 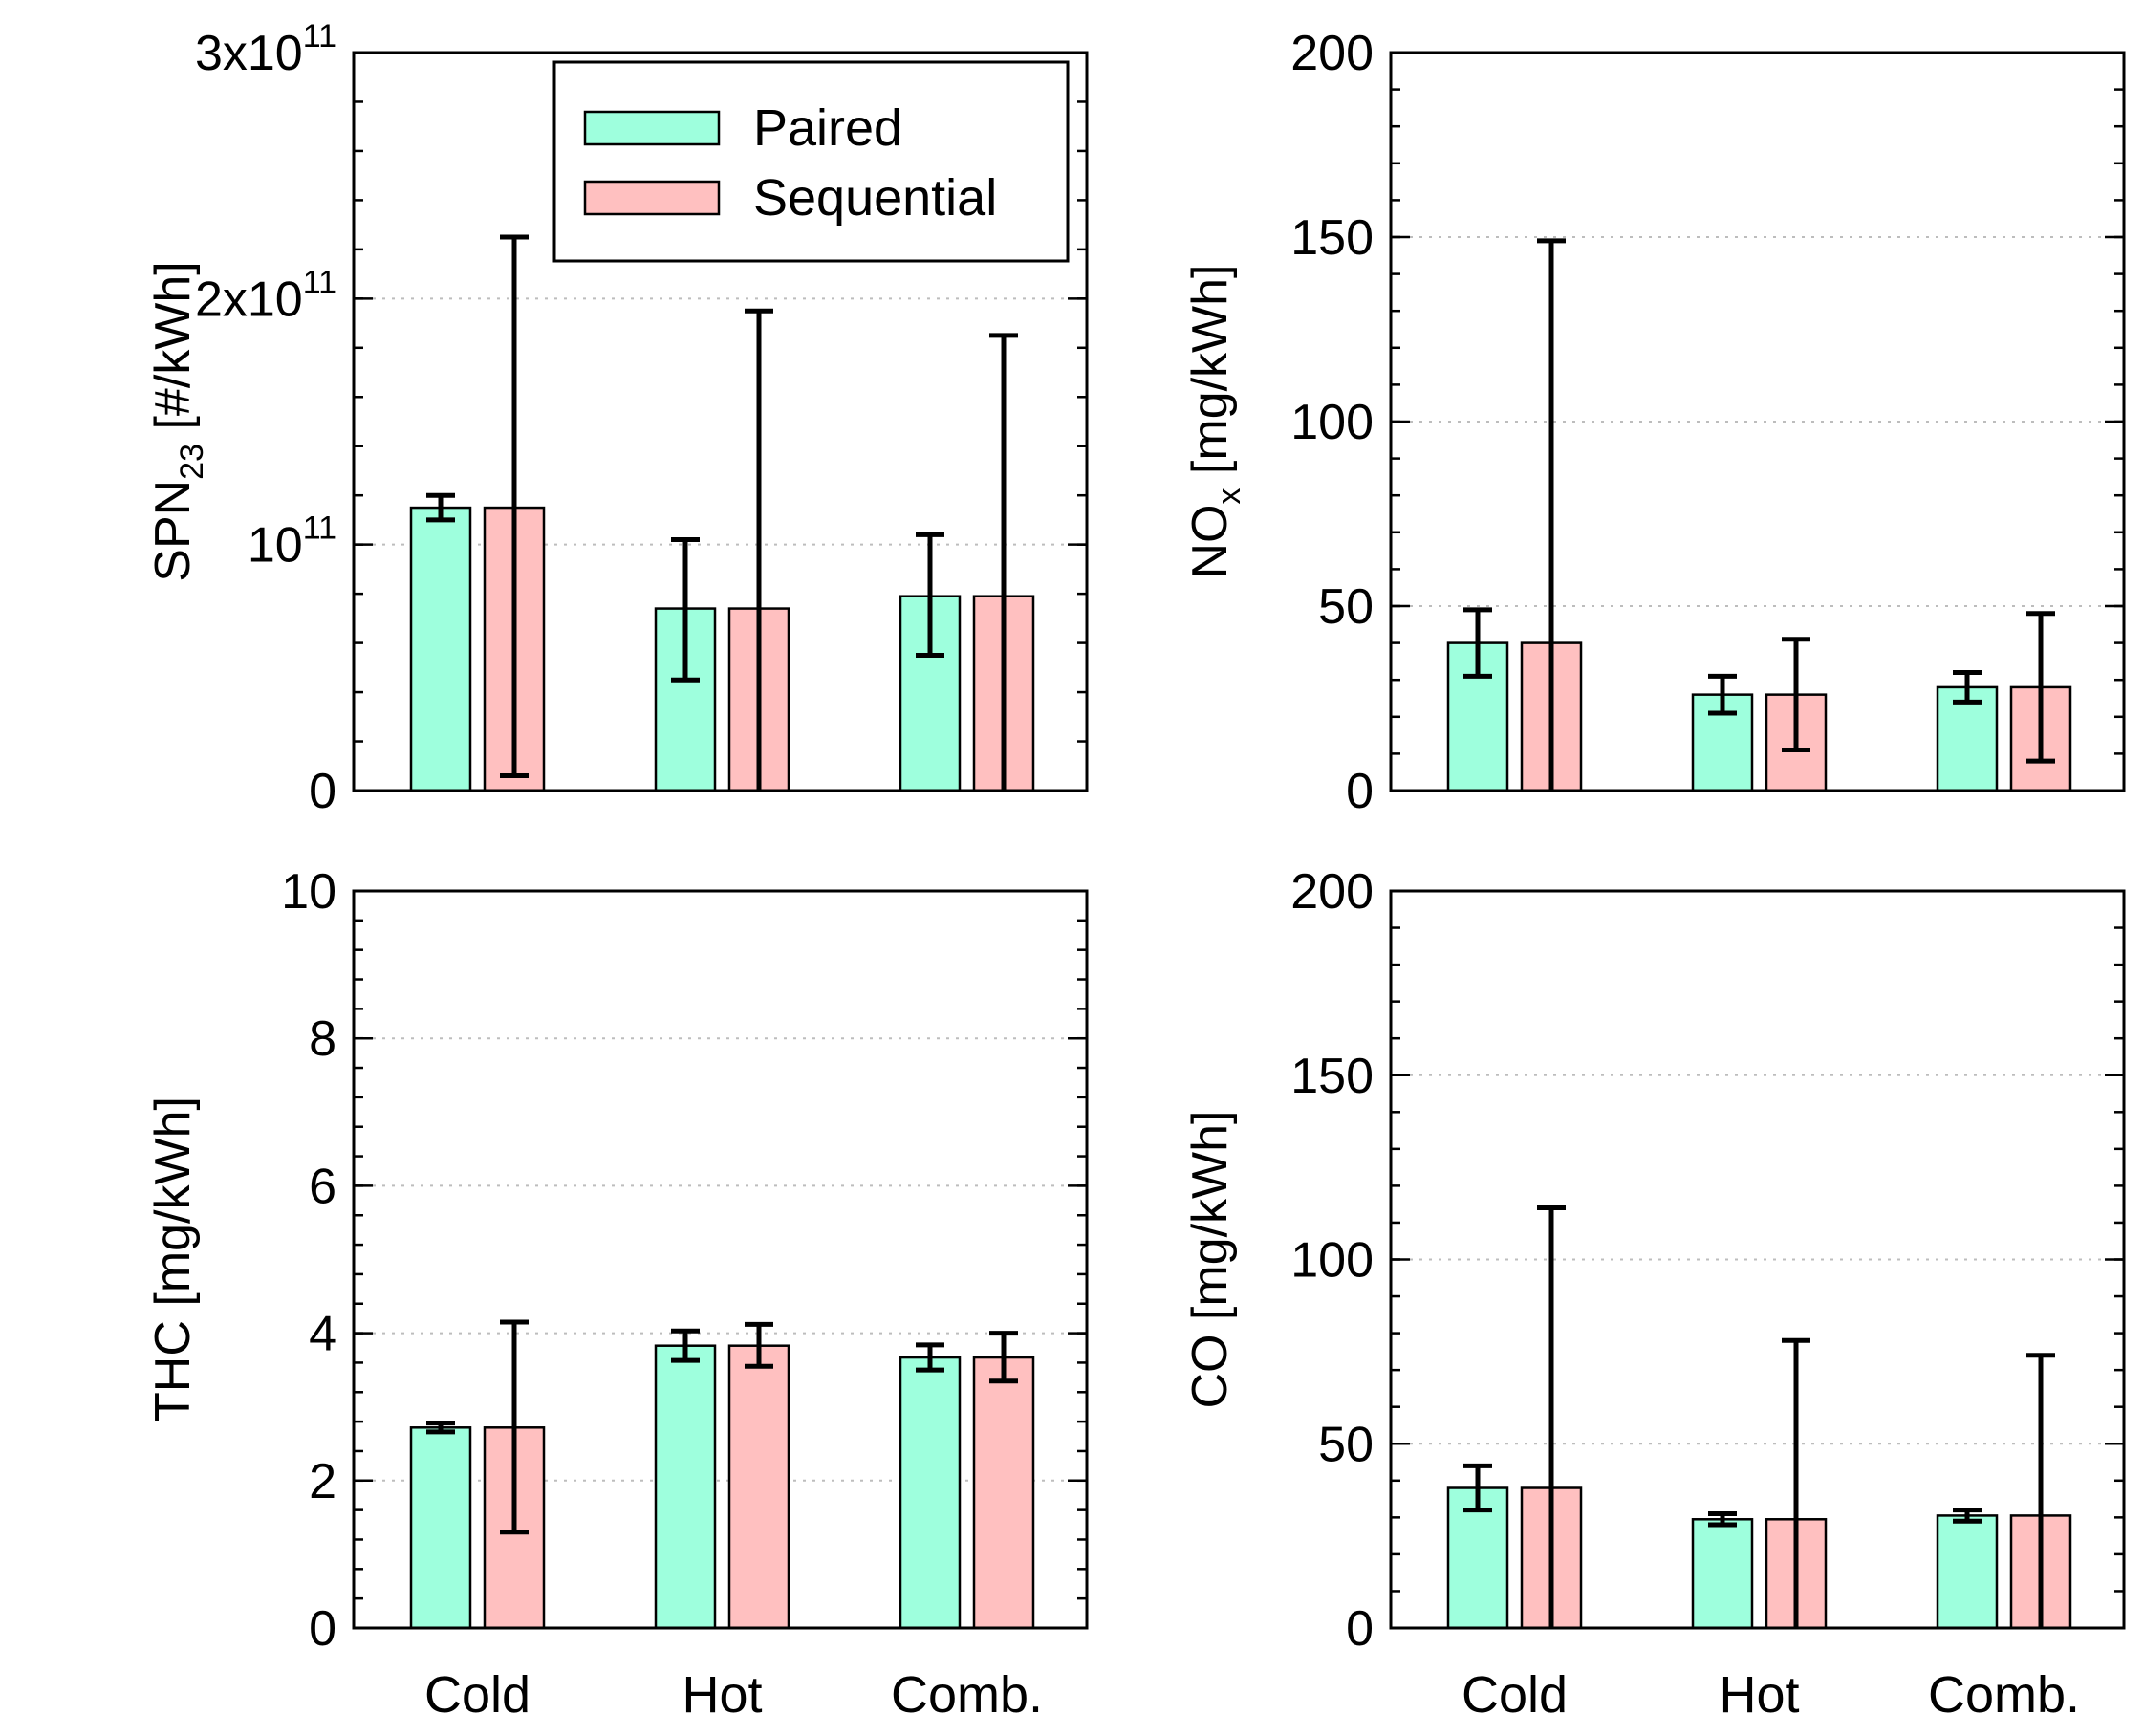 What do you see at coordinates (265, 295) in the screenshot?
I see `spn-ytick-label: 2x10¹¹` at bounding box center [265, 295].